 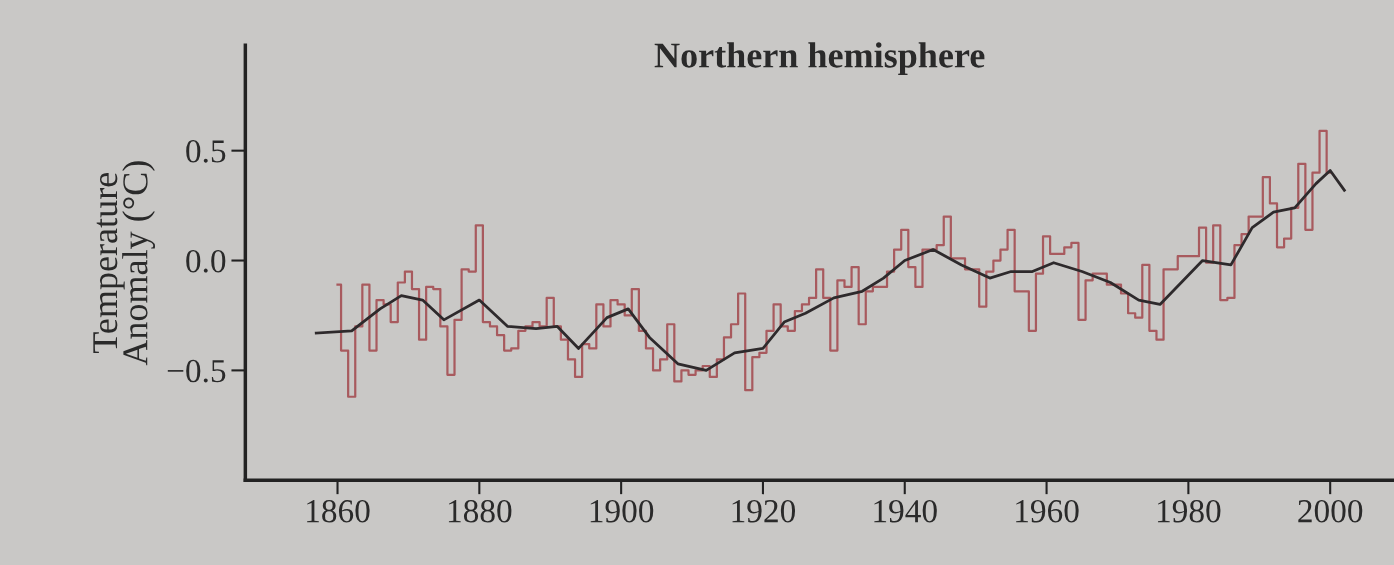 What do you see at coordinates (819, 59) in the screenshot?
I see `chart-title: Northern hemisphere` at bounding box center [819, 59].